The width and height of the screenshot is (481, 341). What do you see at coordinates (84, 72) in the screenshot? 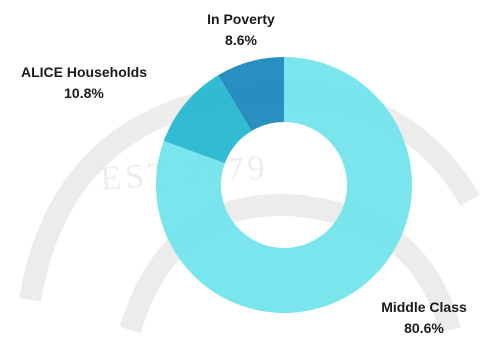
I see `label-alice-name: ALICE Households` at bounding box center [84, 72].